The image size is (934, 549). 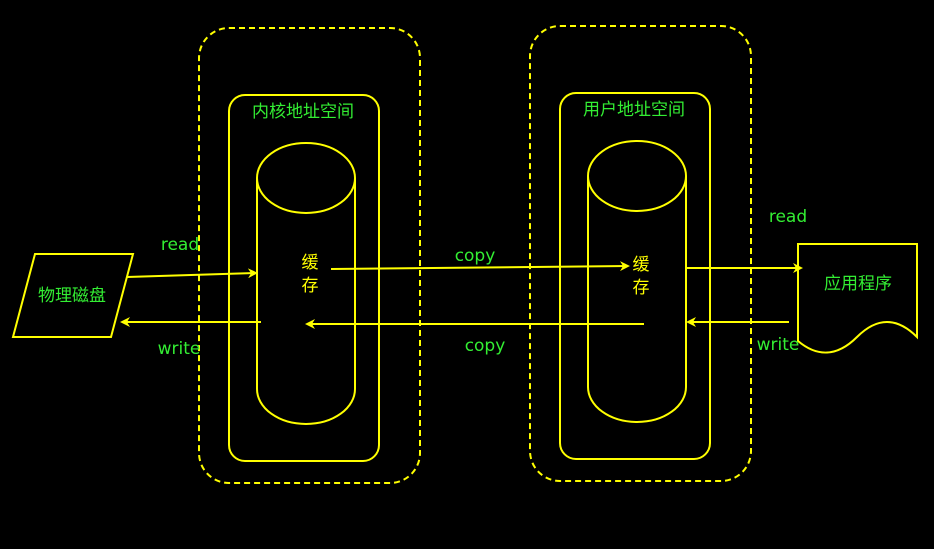 What do you see at coordinates (858, 284) in the screenshot?
I see `application-label: 应用程序` at bounding box center [858, 284].